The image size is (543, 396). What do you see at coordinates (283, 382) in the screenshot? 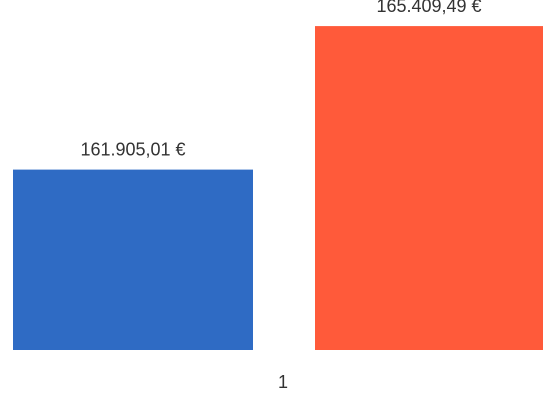
I see `x-tick-label: 1` at bounding box center [283, 382].